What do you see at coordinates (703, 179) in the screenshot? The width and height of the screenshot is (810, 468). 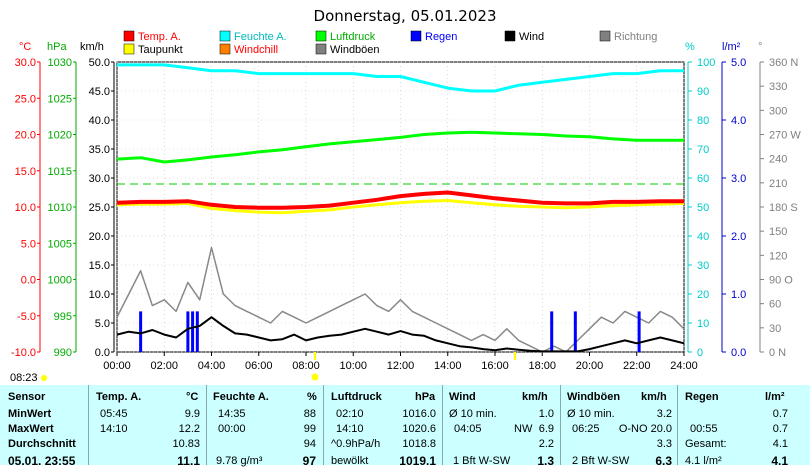 I see `humidity-tick-label: 60` at bounding box center [703, 179].